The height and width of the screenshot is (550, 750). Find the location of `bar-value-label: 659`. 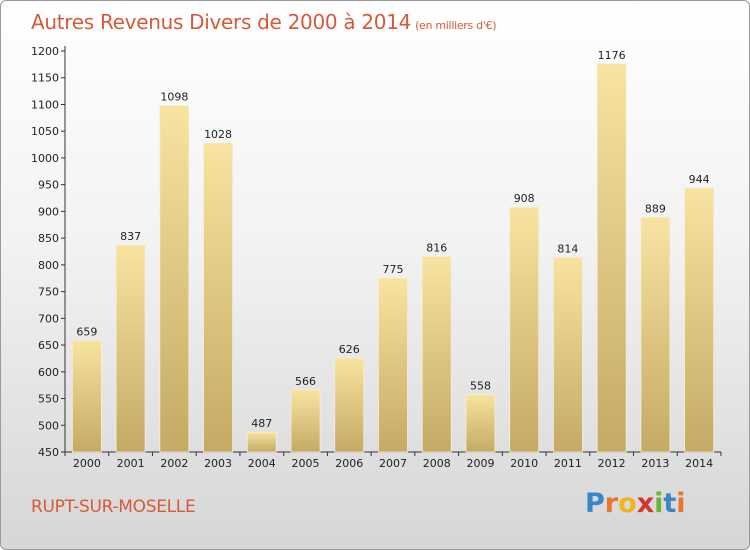

bar-value-label: 659 is located at coordinates (86, 331).